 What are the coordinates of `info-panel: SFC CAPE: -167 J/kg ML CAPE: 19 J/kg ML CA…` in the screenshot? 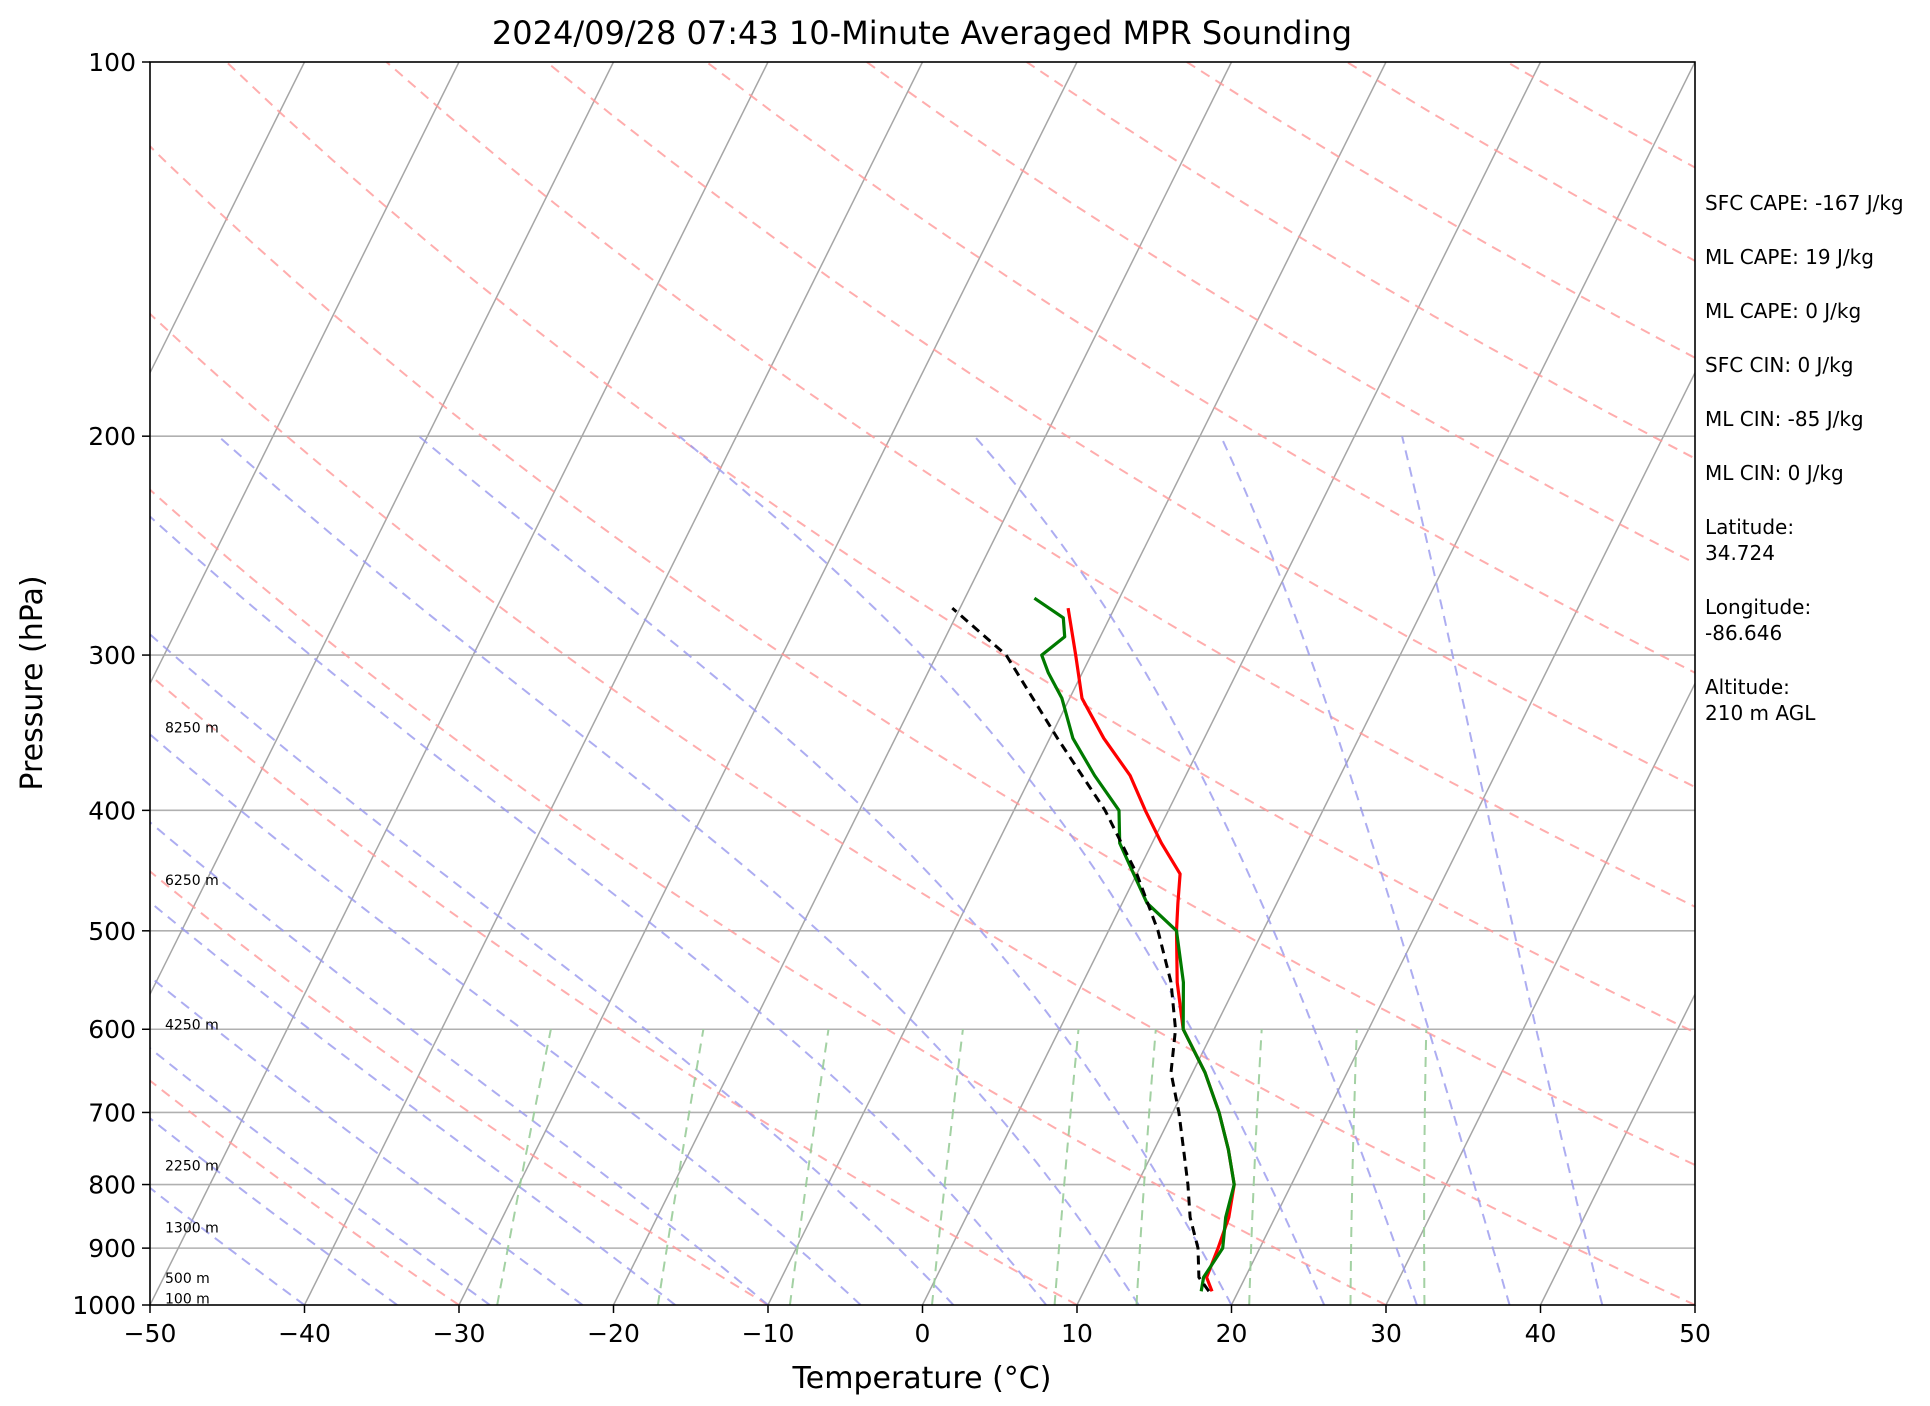 It's located at (1804, 458).